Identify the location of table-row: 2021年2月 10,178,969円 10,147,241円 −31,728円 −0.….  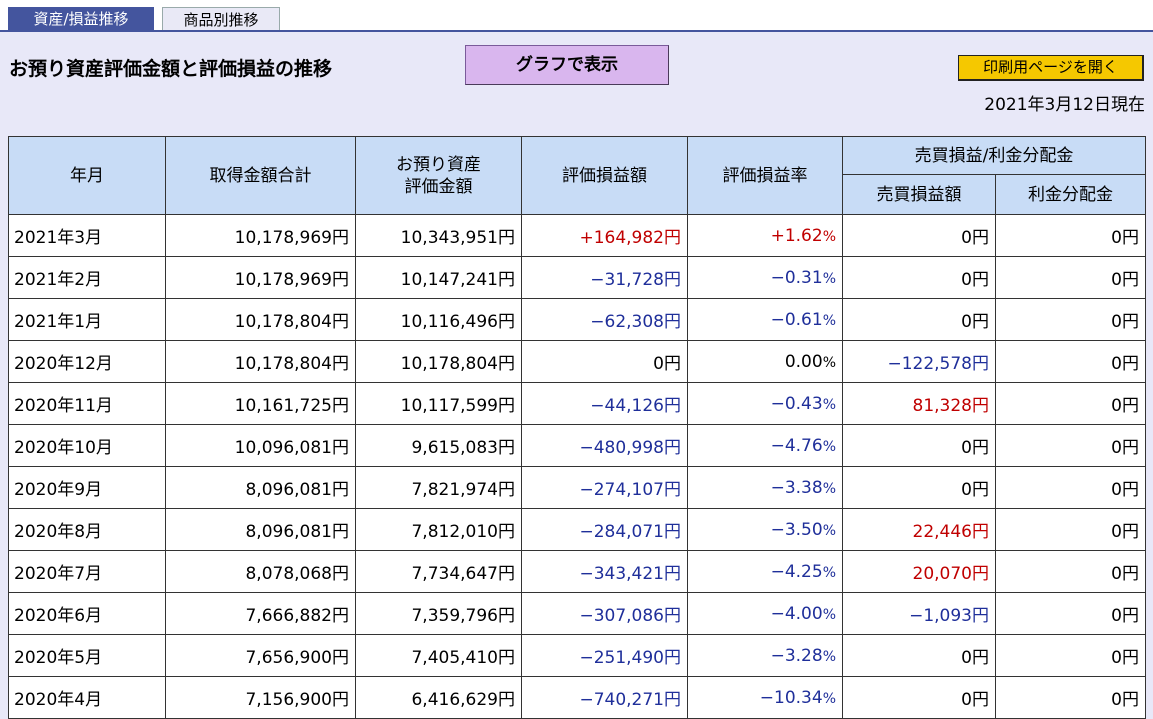
(577, 277).